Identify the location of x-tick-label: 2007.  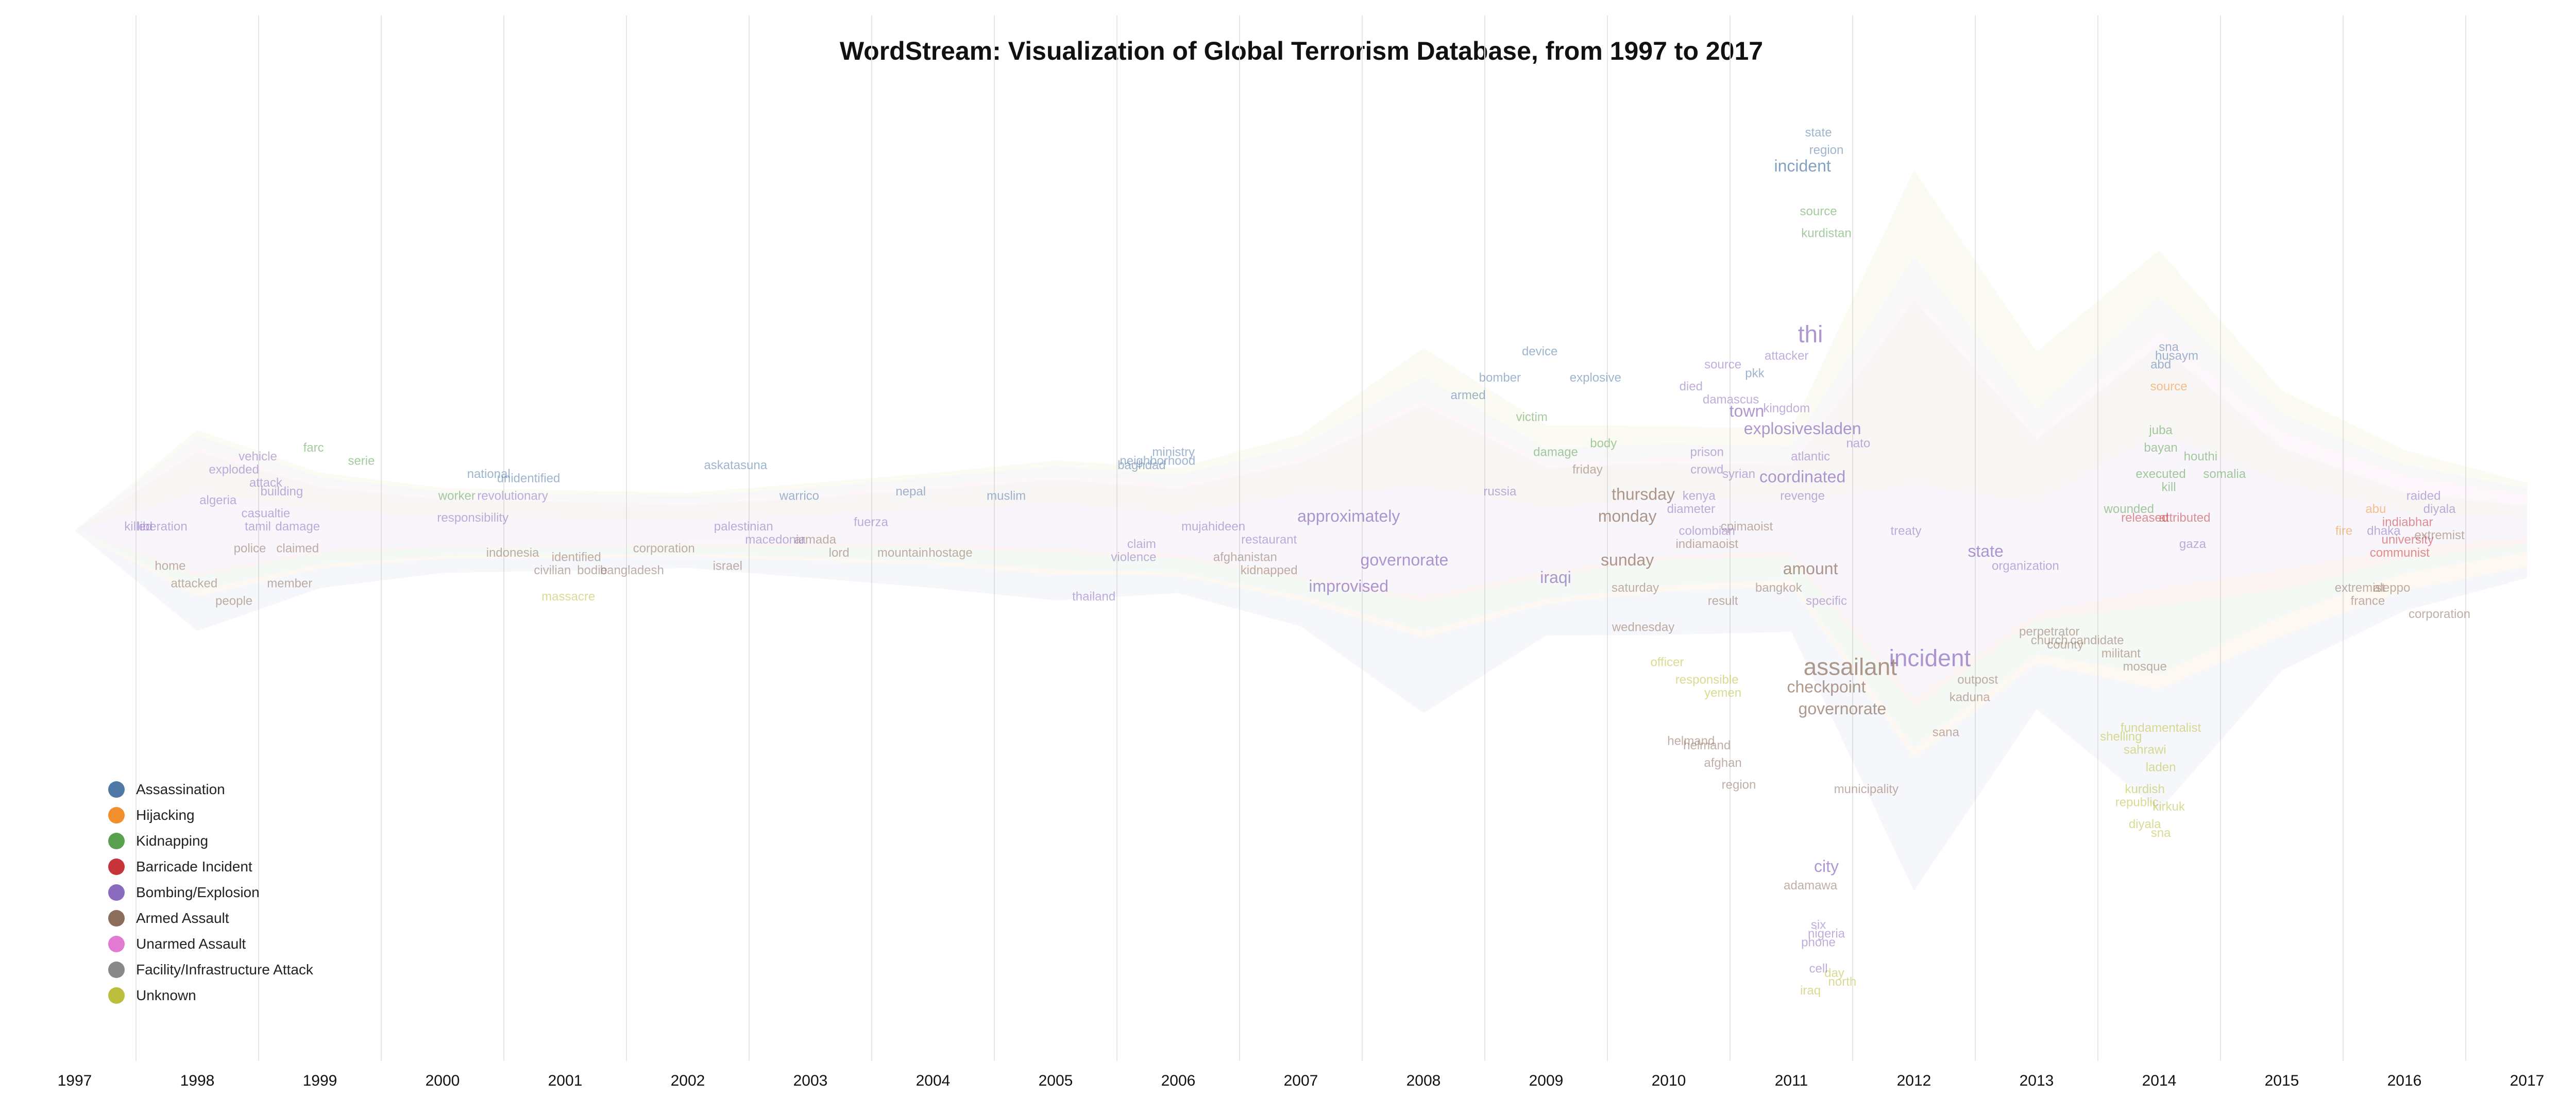
(1301, 1080).